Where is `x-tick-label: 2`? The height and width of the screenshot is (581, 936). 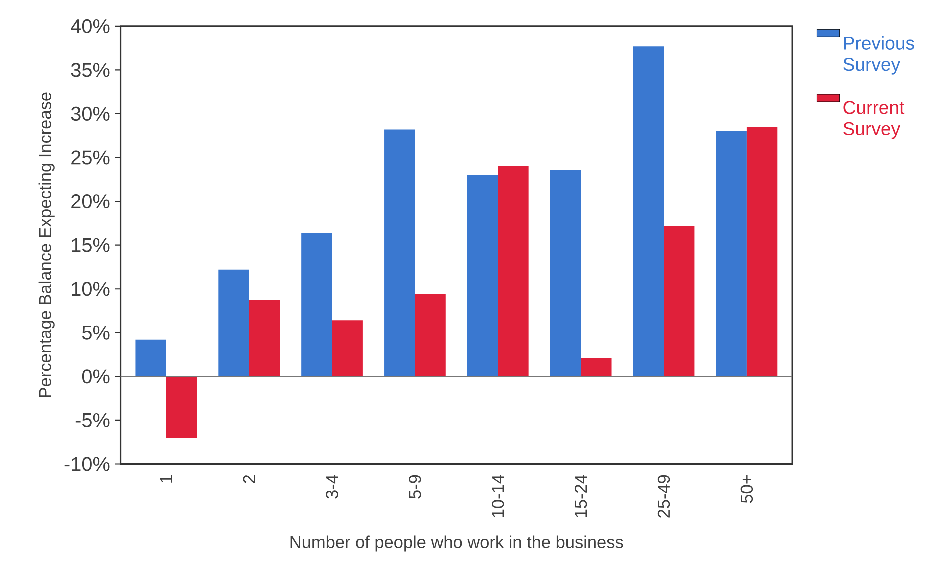 x-tick-label: 2 is located at coordinates (249, 479).